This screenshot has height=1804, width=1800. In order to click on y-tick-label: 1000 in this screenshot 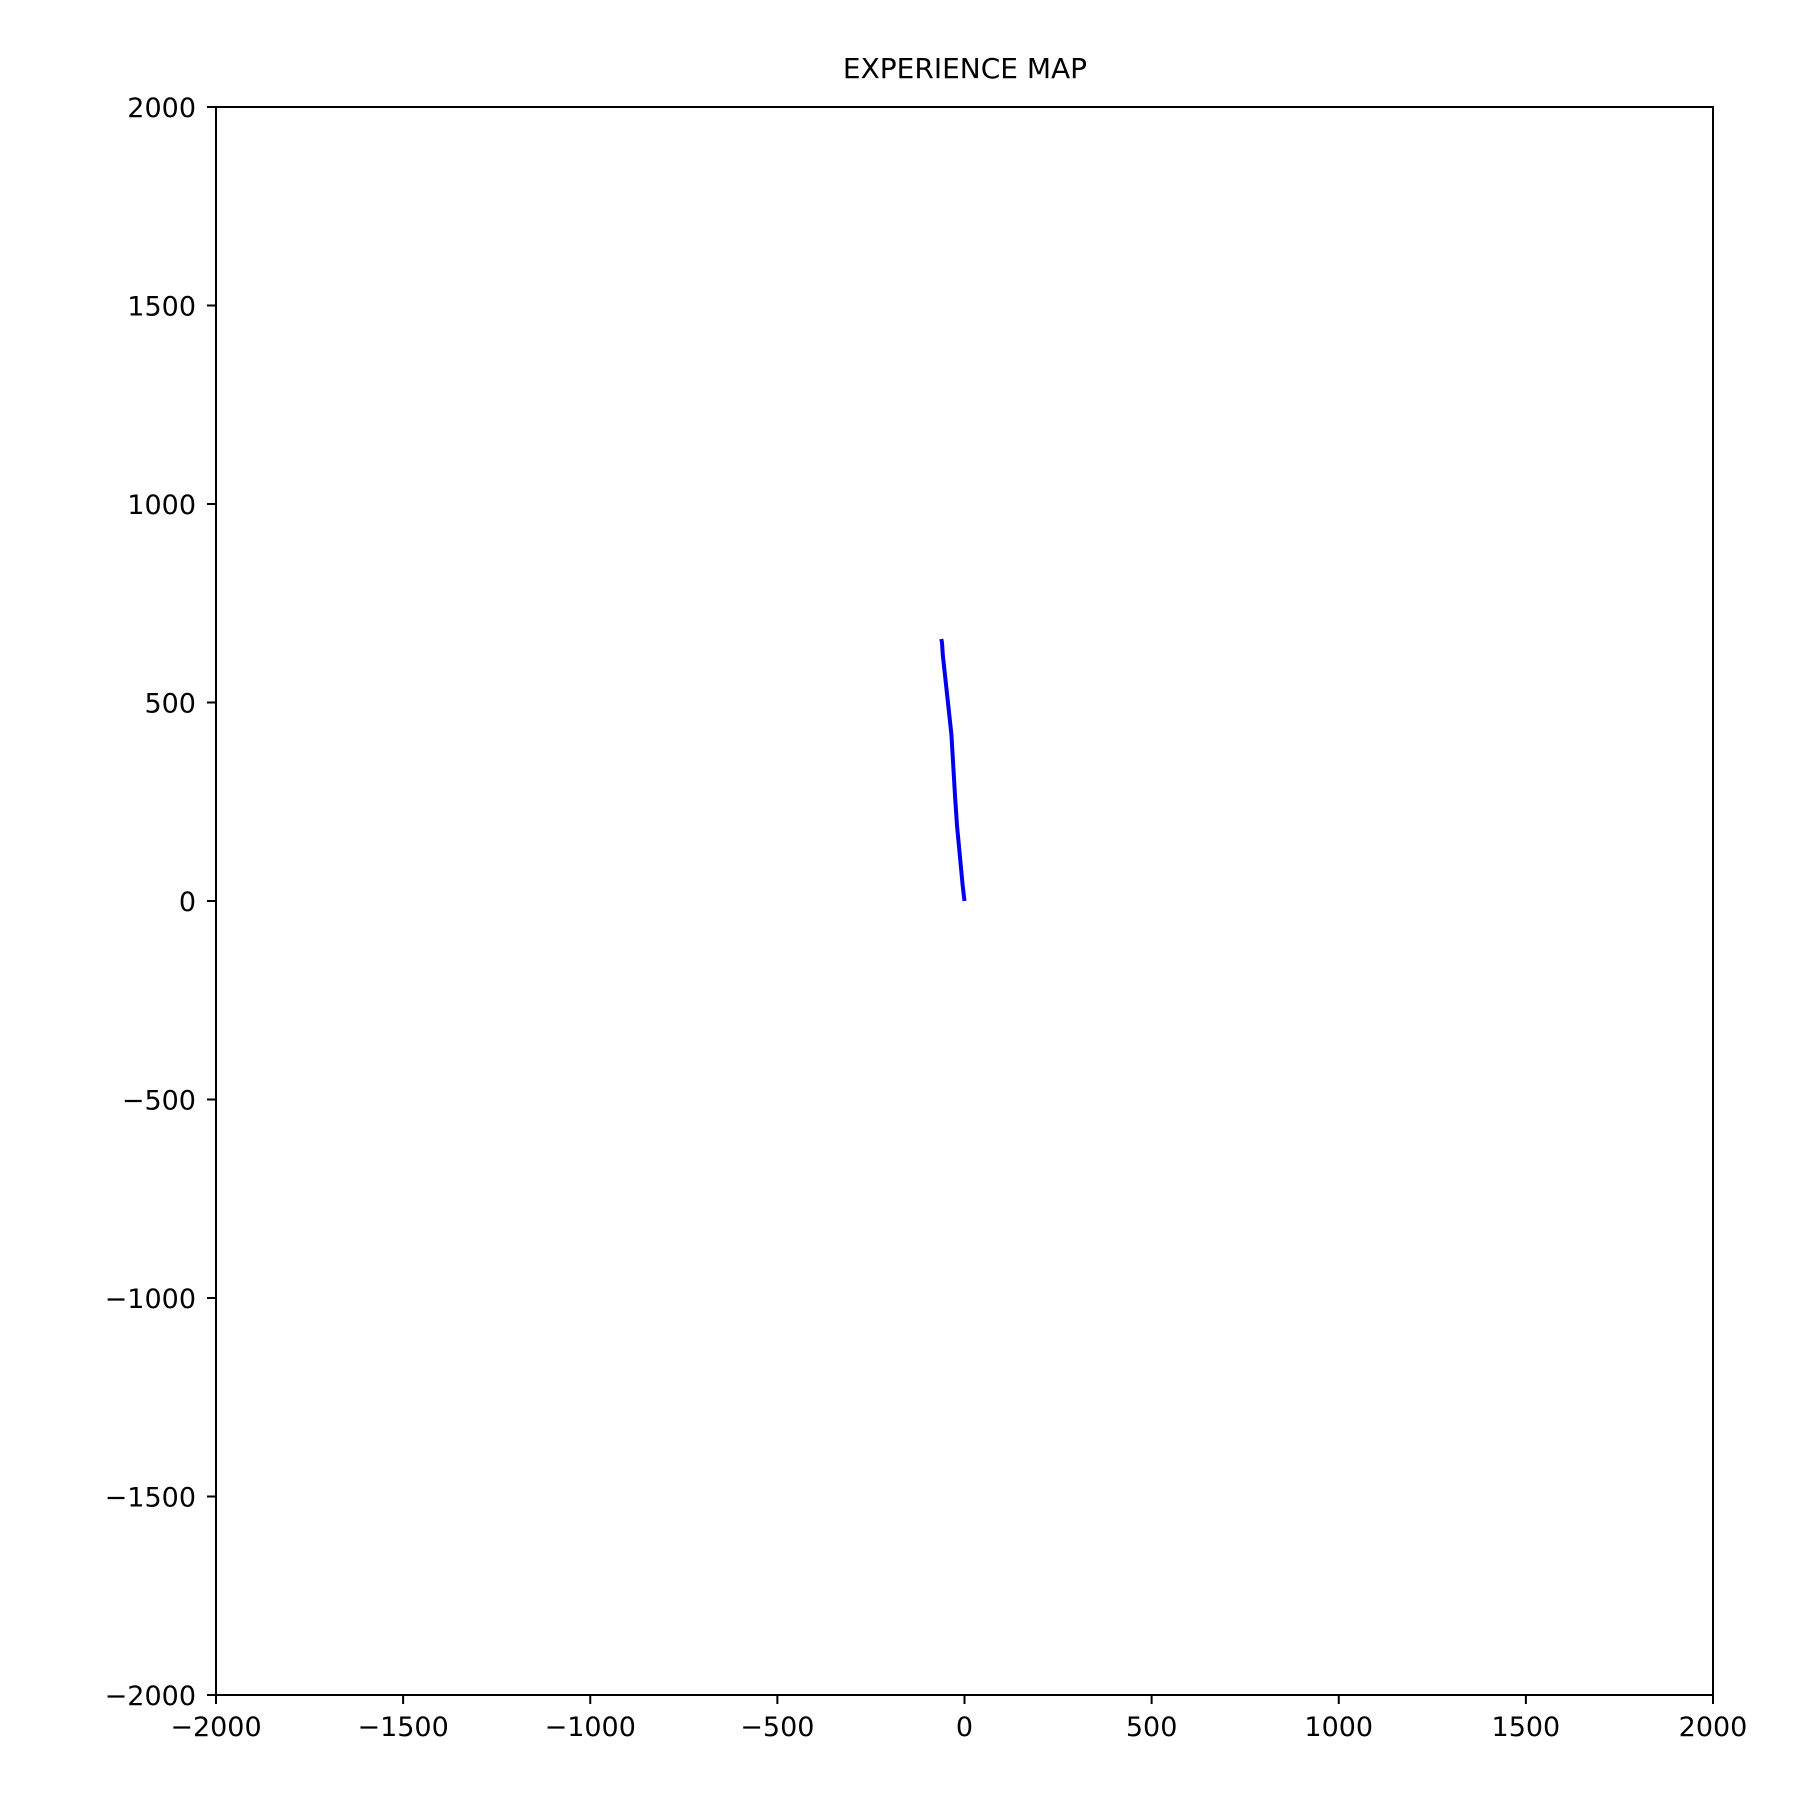, I will do `click(161, 505)`.